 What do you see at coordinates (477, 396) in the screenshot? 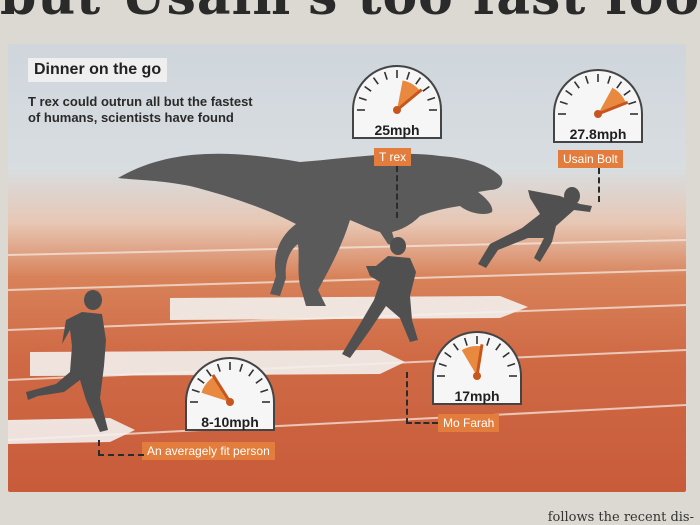
I see `gauge-speed-value: 17mph` at bounding box center [477, 396].